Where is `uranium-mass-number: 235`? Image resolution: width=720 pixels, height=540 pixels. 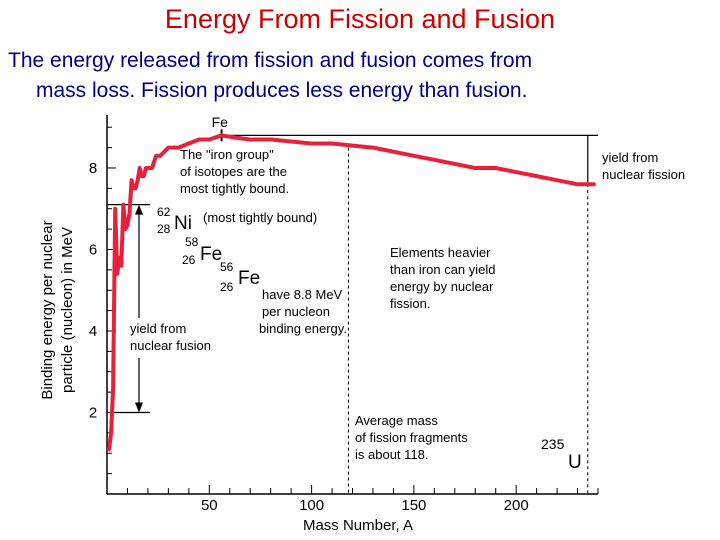
uranium-mass-number: 235 is located at coordinates (553, 444).